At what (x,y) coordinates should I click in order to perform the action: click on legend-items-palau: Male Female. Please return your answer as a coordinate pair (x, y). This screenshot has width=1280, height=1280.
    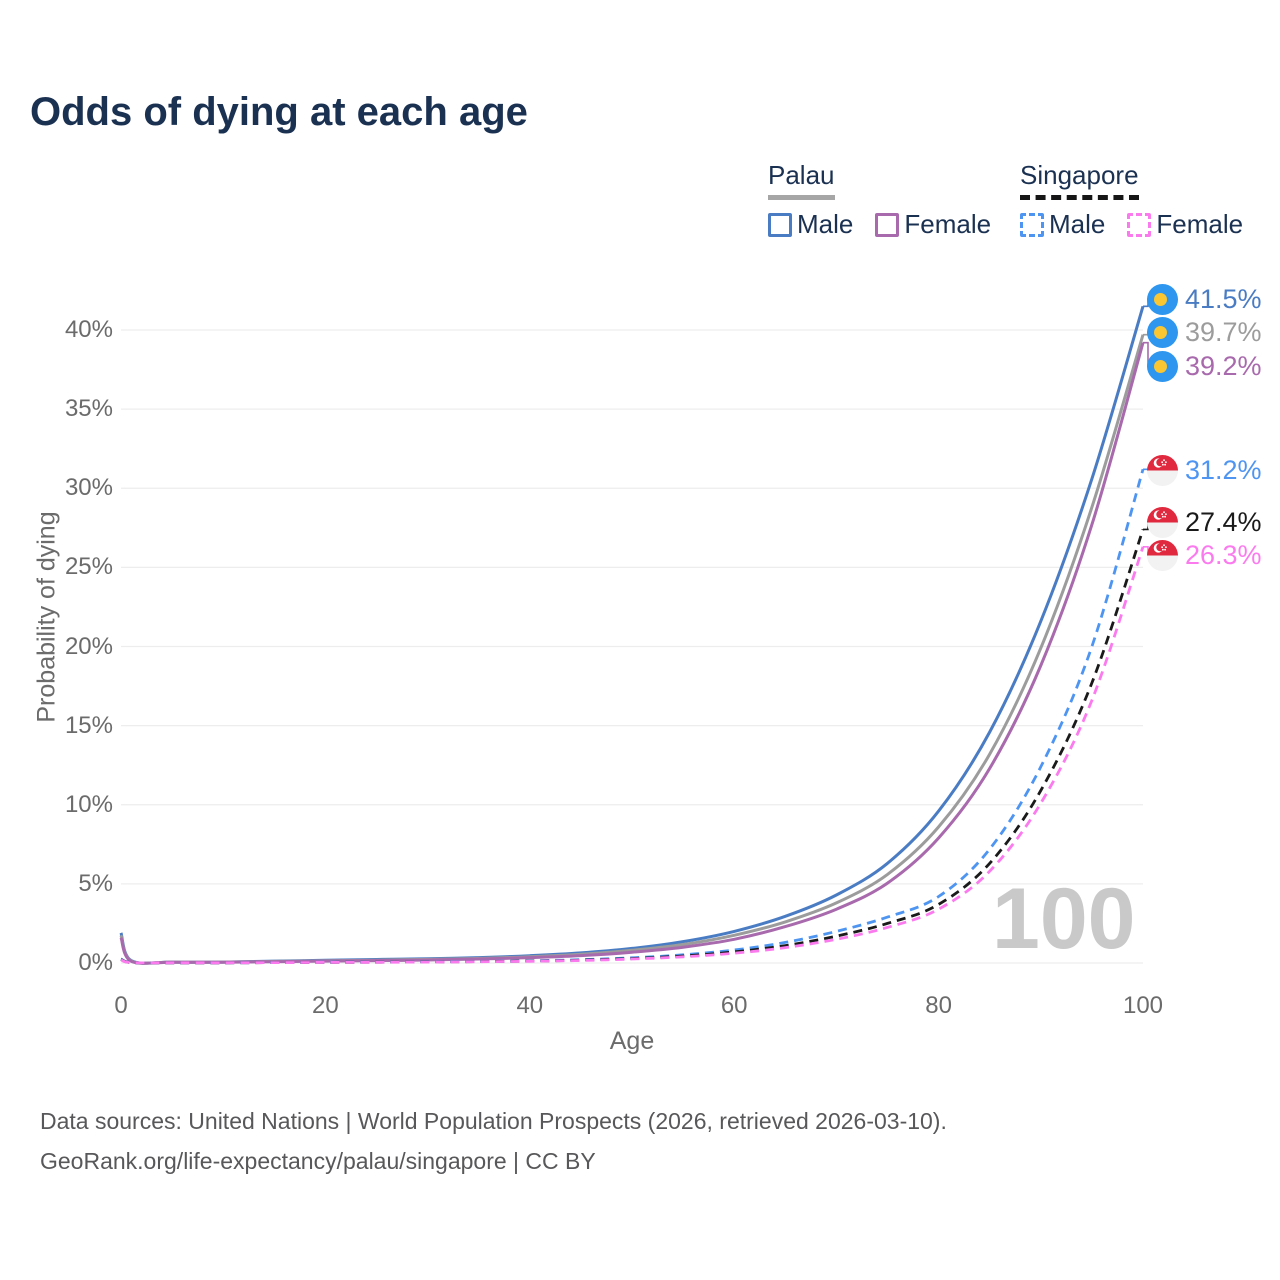
    Looking at the image, I should click on (879, 224).